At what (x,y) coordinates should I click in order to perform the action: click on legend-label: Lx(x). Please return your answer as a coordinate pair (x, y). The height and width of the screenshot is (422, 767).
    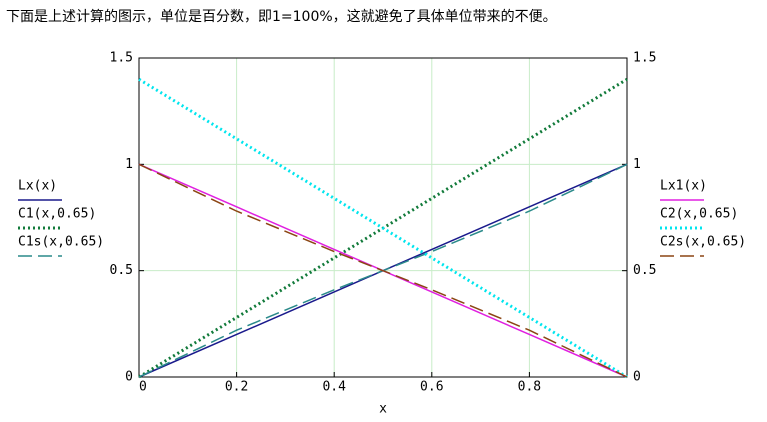
    Looking at the image, I should click on (37, 186).